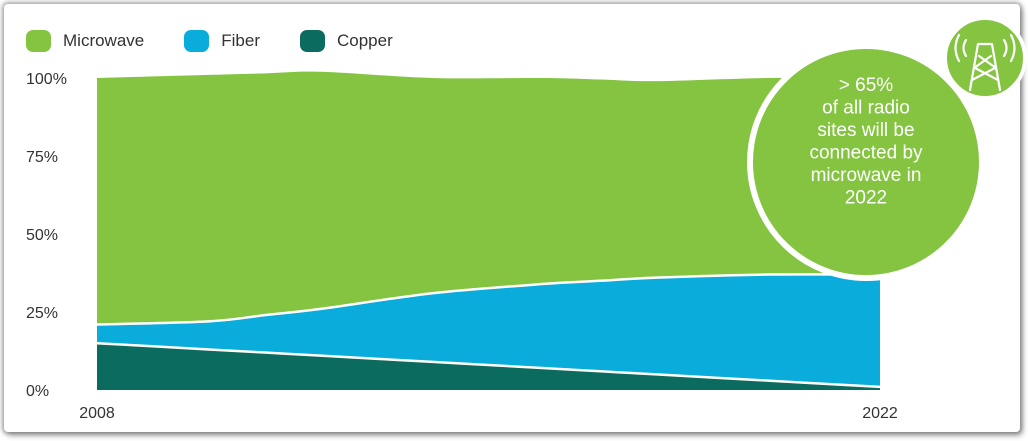 This screenshot has height=441, width=1028. Describe the element at coordinates (312, 41) in the screenshot. I see `legend-swatch-copper` at that location.